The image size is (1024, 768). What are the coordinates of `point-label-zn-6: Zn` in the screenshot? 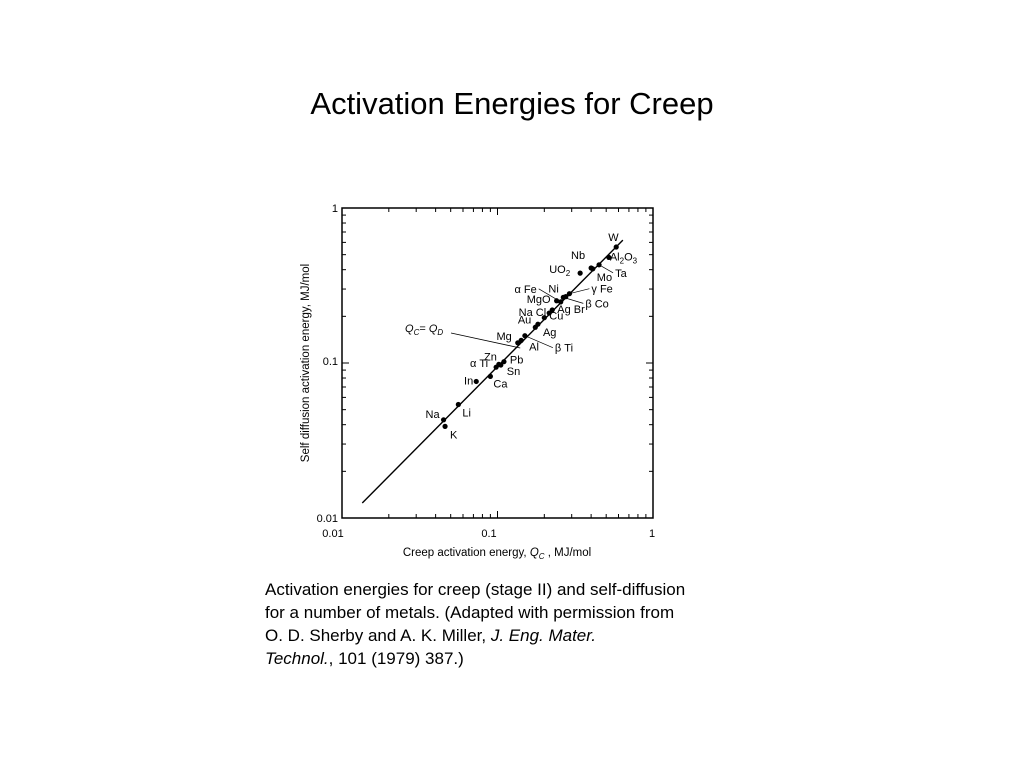 It's located at (490, 357).